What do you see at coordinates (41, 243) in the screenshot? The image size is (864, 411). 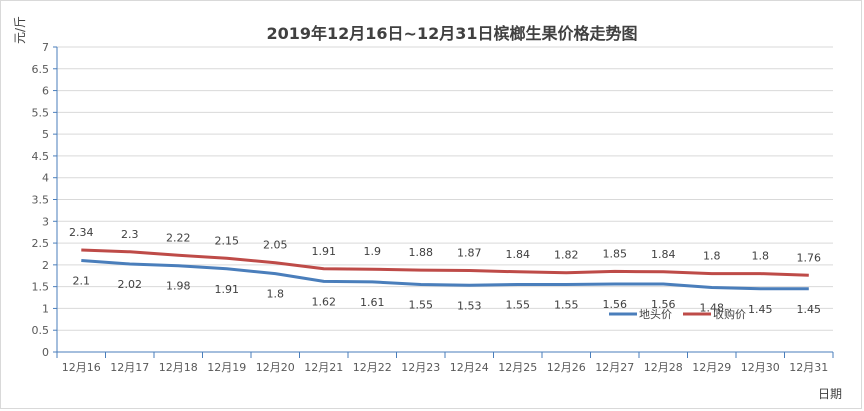 I see `y-tick-label: 2.5` at bounding box center [41, 243].